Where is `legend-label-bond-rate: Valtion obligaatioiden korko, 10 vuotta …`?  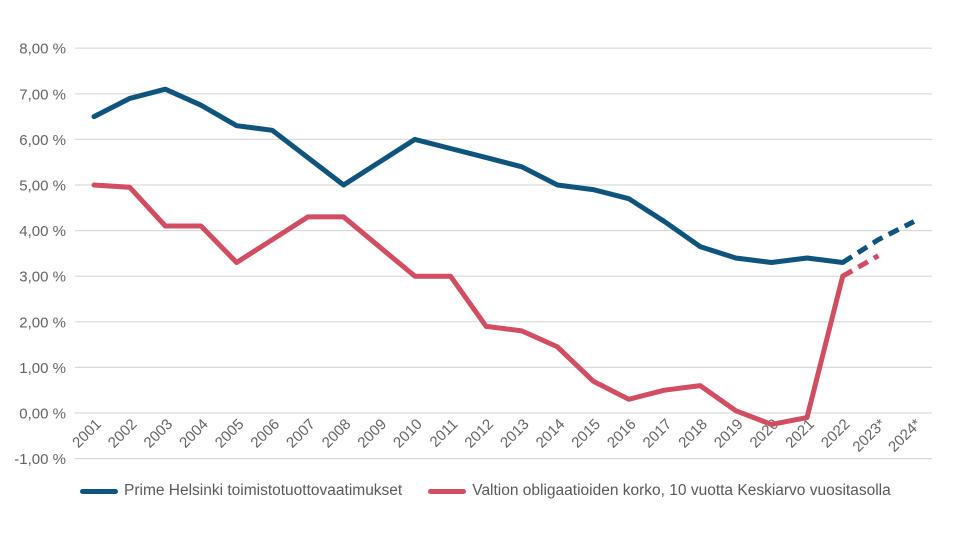 legend-label-bond-rate: Valtion obligaatioiden korko, 10 vuotta … is located at coordinates (681, 490).